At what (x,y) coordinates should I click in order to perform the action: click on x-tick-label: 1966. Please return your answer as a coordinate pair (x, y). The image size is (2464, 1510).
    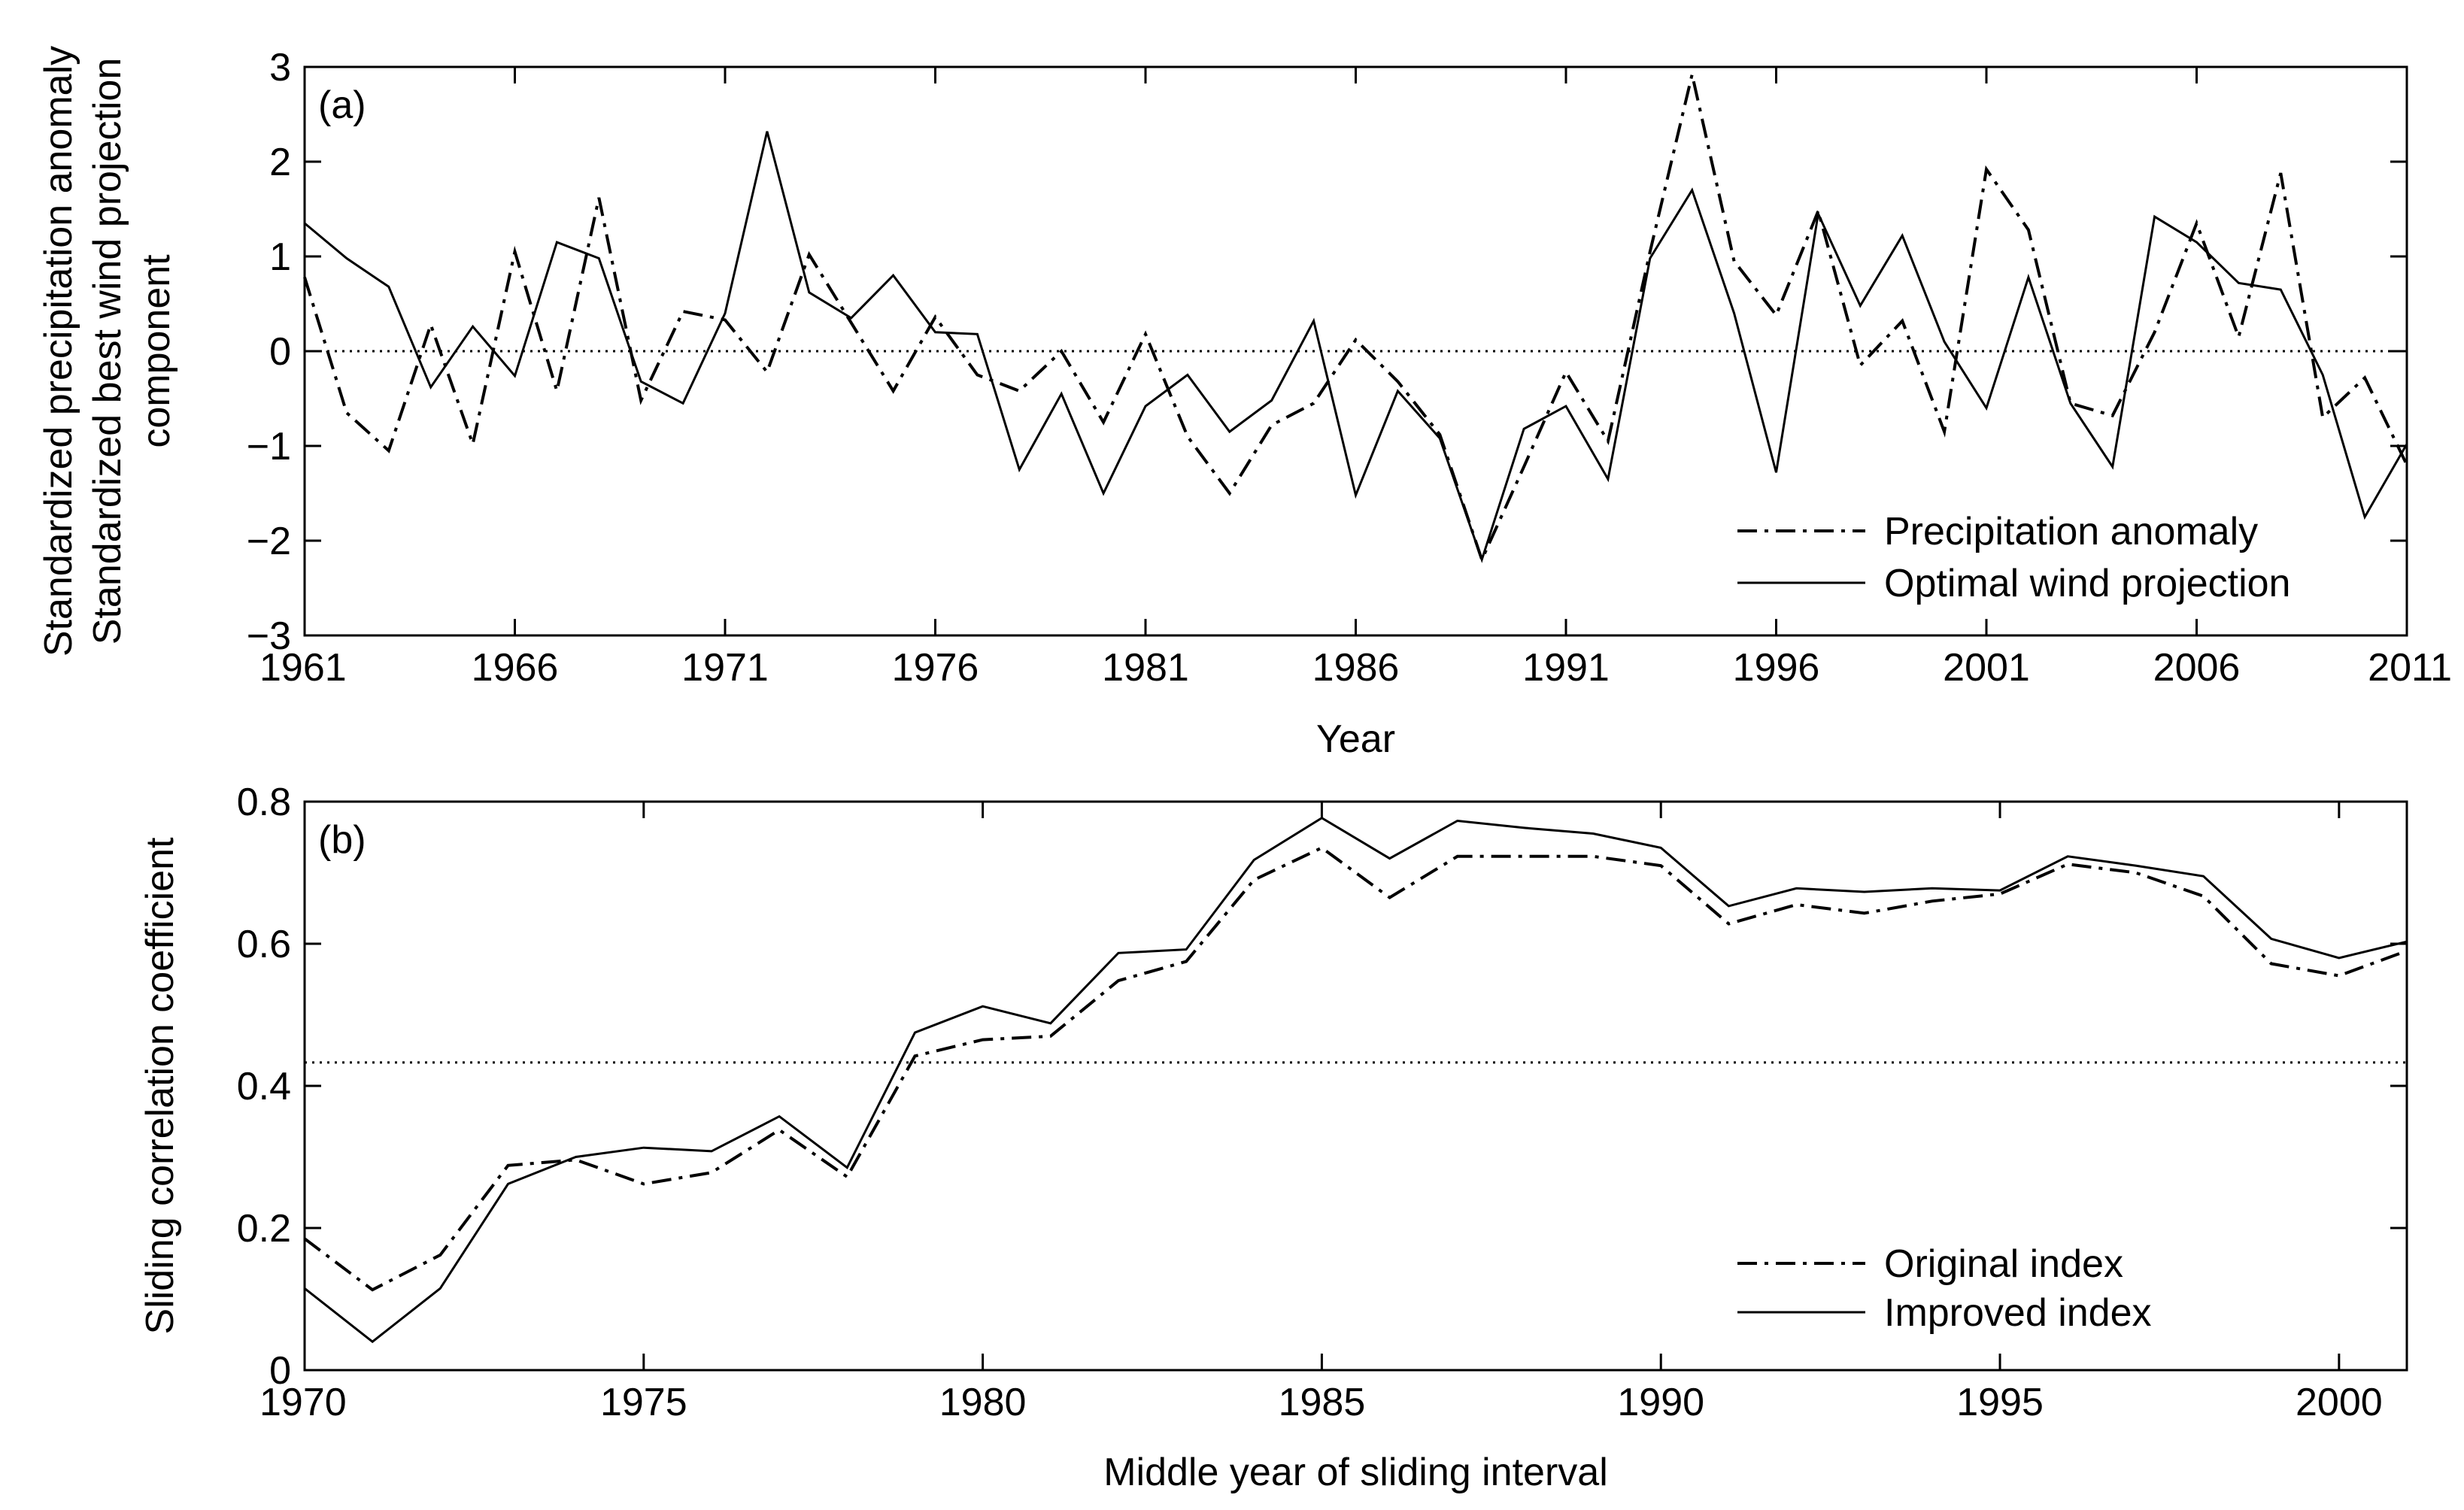
    Looking at the image, I should click on (515, 668).